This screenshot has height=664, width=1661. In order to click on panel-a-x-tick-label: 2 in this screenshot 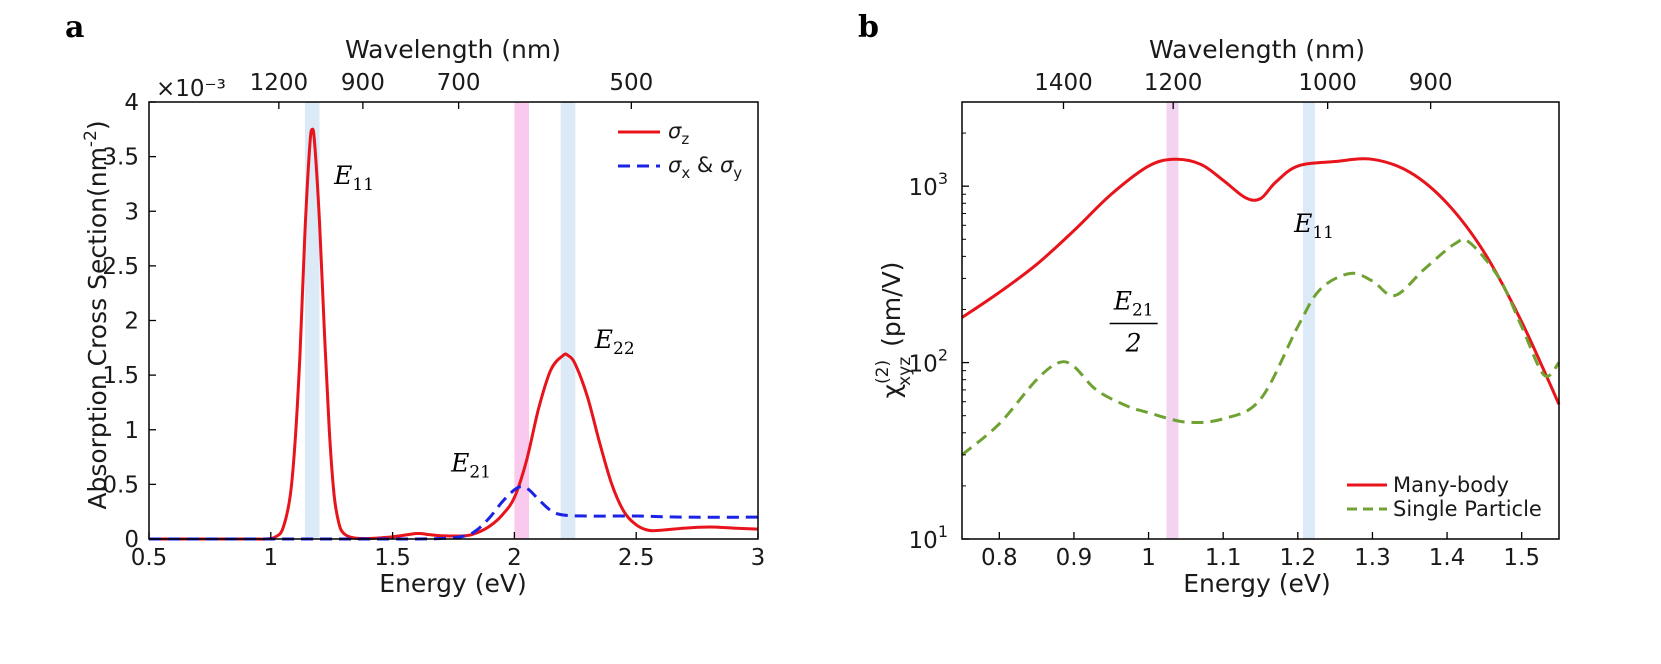, I will do `click(514, 558)`.